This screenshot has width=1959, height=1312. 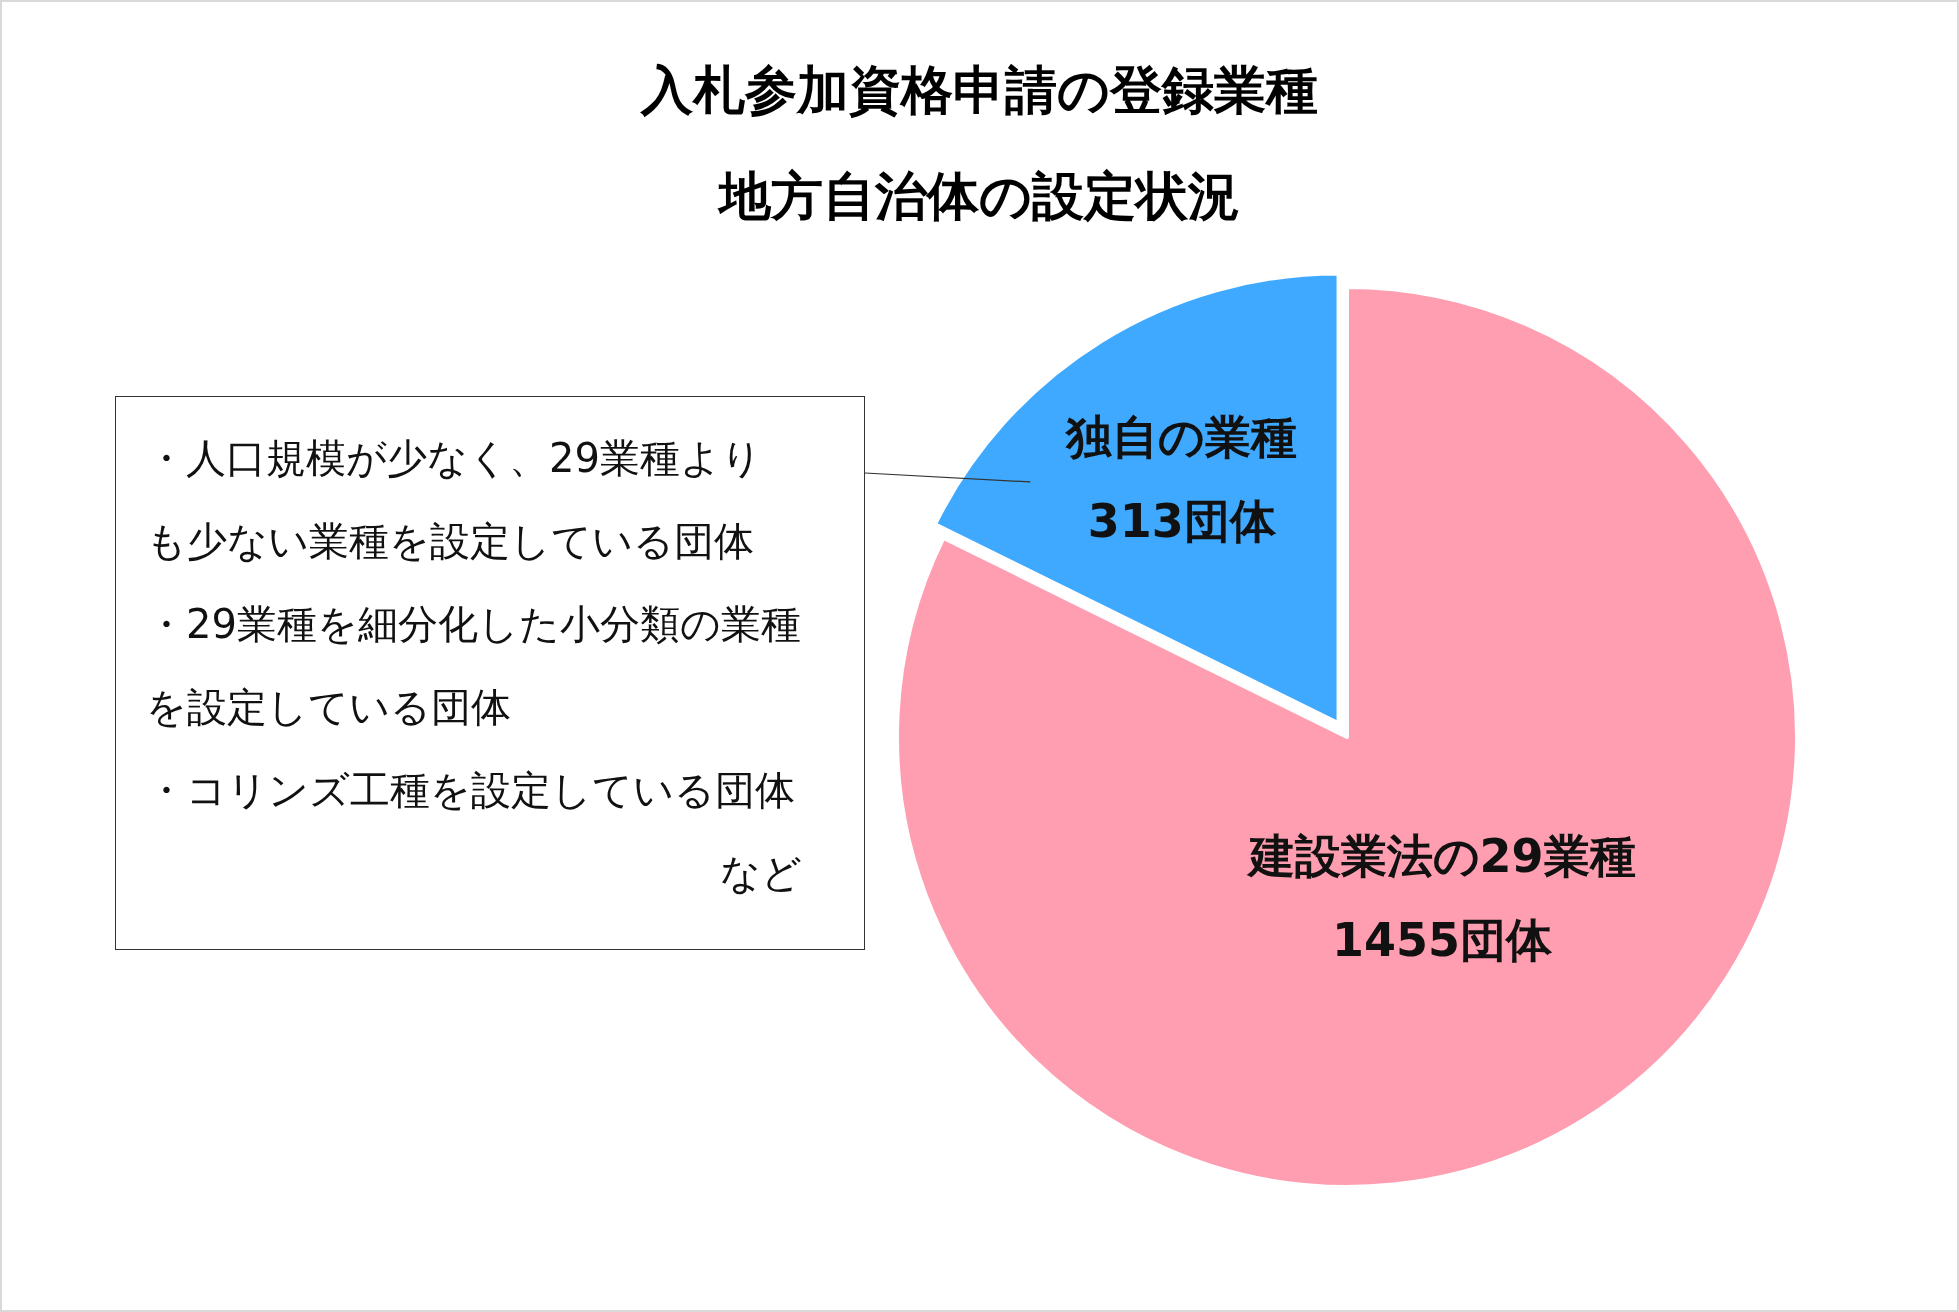 I want to click on text: ・29業種を細分化した小分類の業種を設定している団体, so click(x=474, y=666).